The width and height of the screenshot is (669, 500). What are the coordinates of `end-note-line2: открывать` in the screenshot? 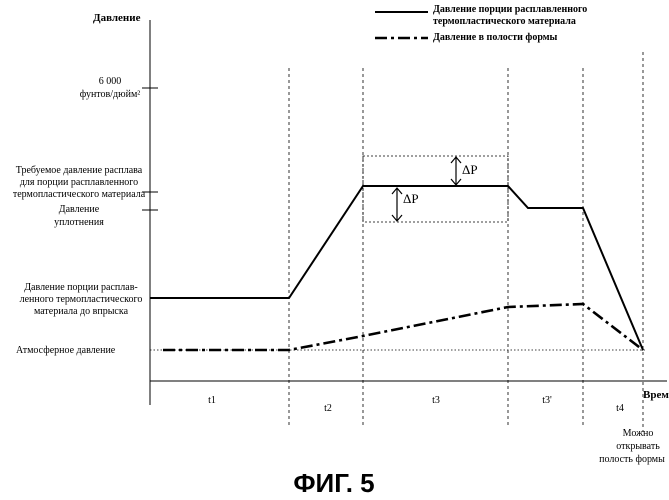 It's located at (638, 446).